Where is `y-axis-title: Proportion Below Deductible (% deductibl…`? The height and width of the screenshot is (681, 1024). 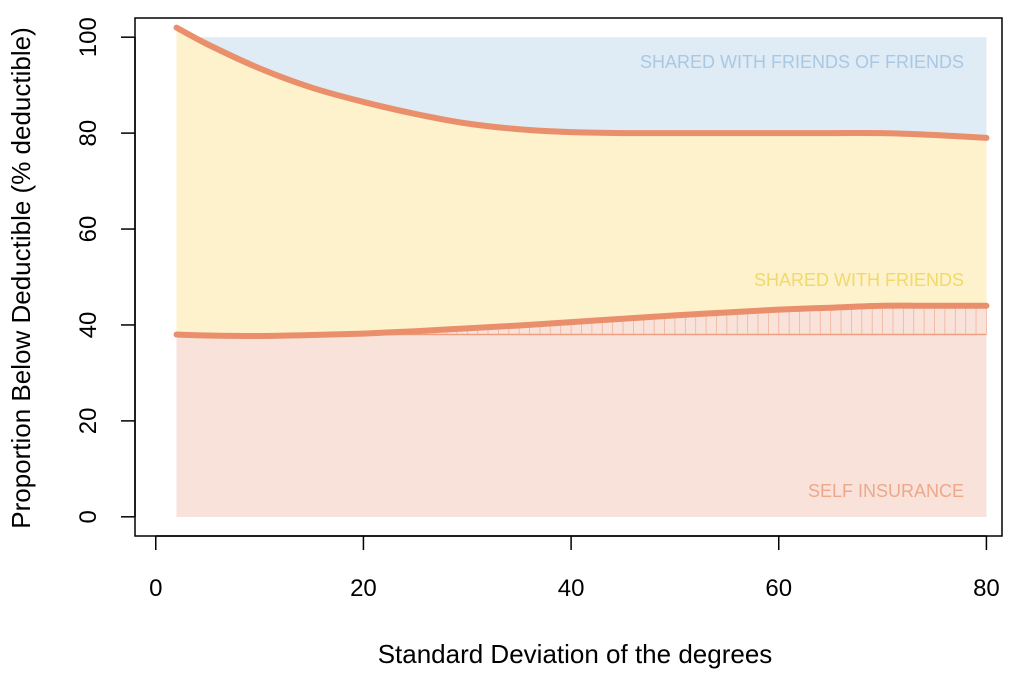 y-axis-title: Proportion Below Deductible (% deductibl… is located at coordinates (21, 278).